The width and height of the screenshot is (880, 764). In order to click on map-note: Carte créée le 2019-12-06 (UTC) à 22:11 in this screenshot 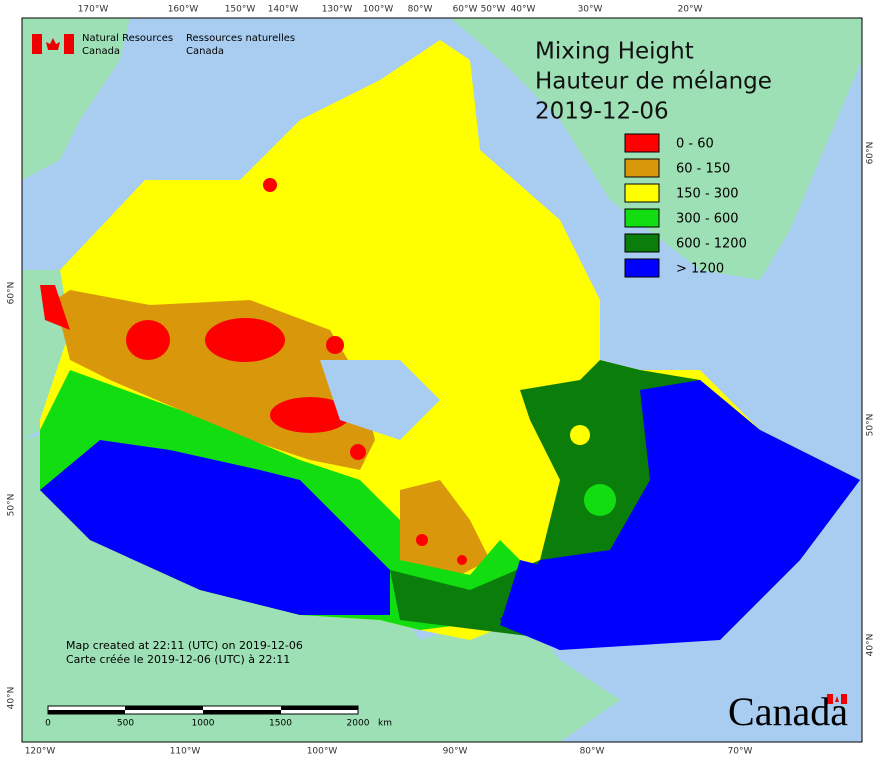, I will do `click(178, 659)`.